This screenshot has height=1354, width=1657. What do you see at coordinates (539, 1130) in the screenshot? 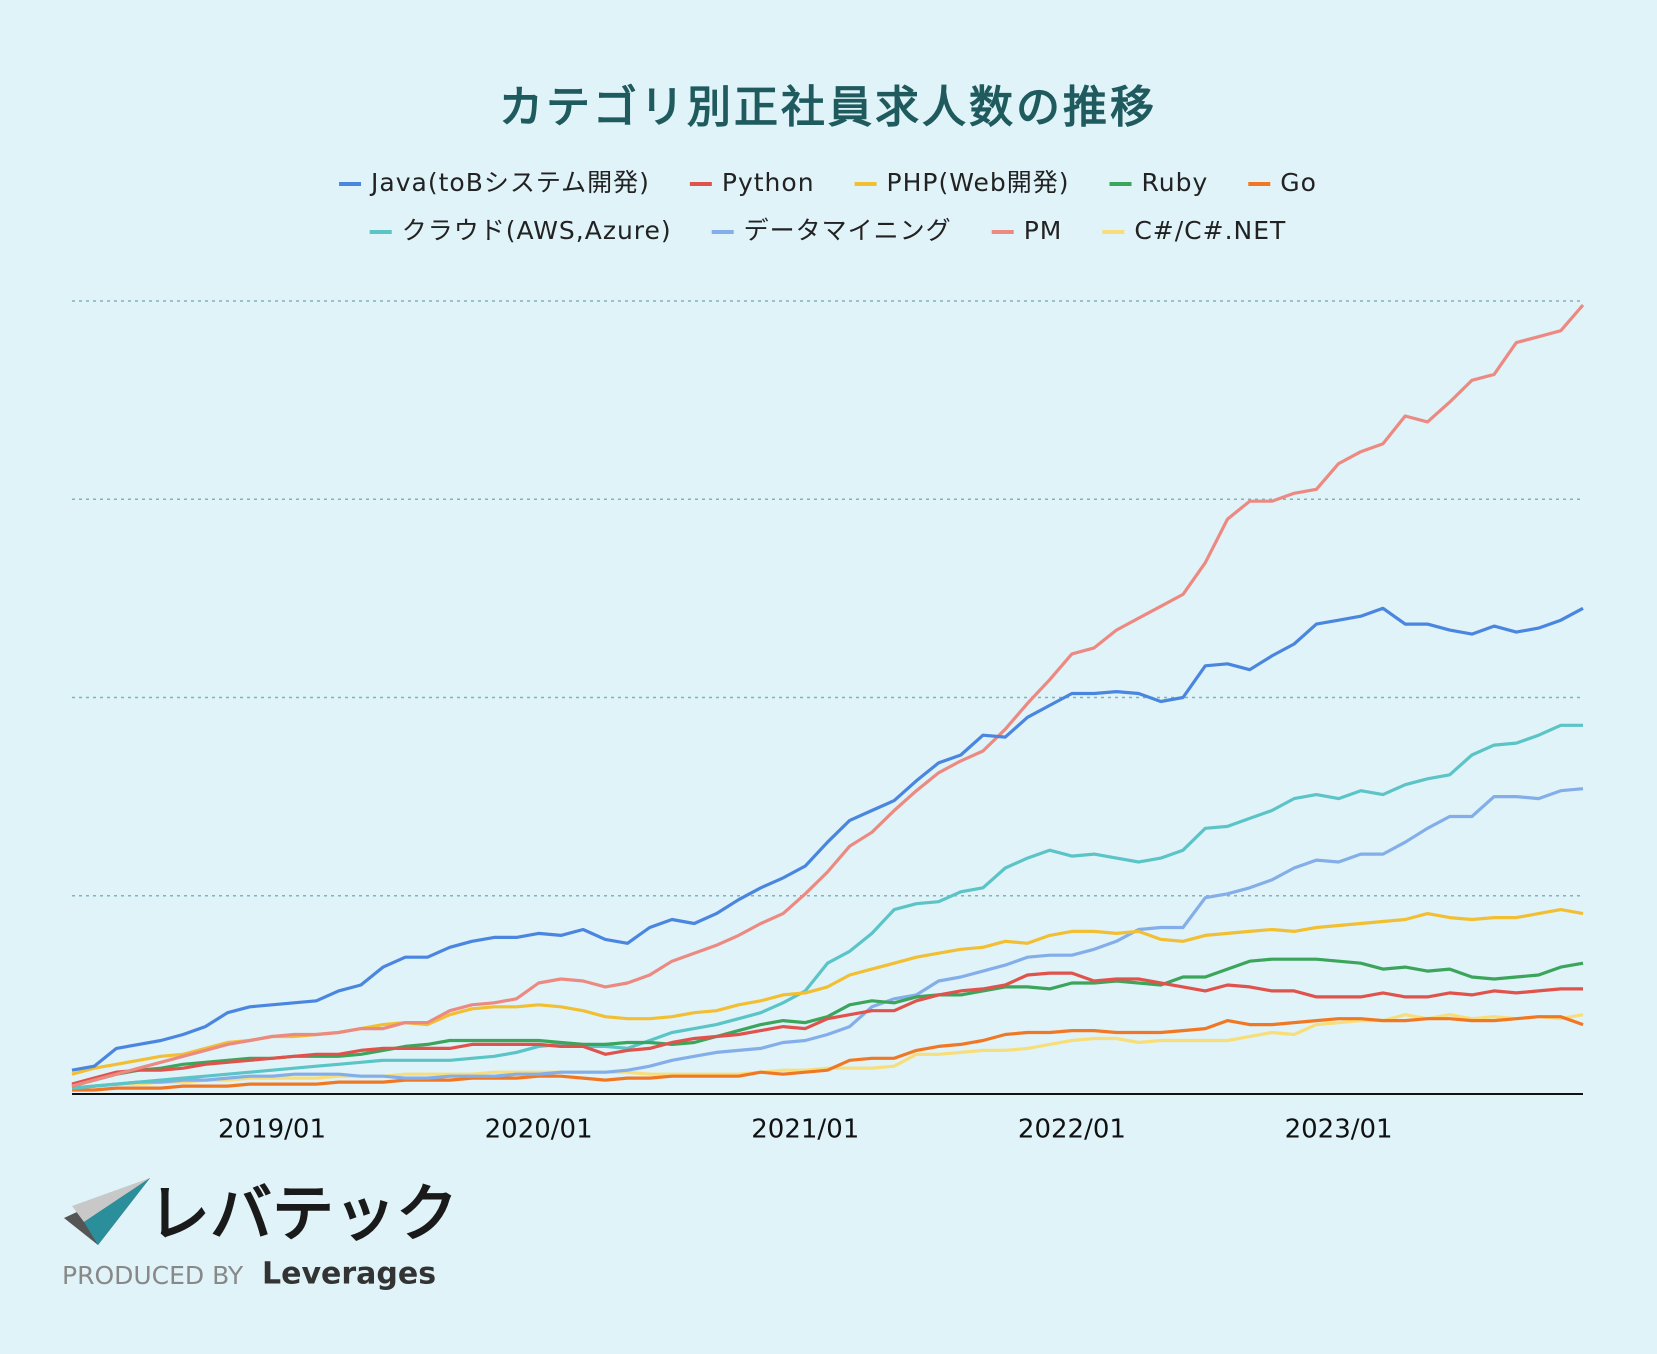
I see `x-tick-label: 2020/01` at bounding box center [539, 1130].